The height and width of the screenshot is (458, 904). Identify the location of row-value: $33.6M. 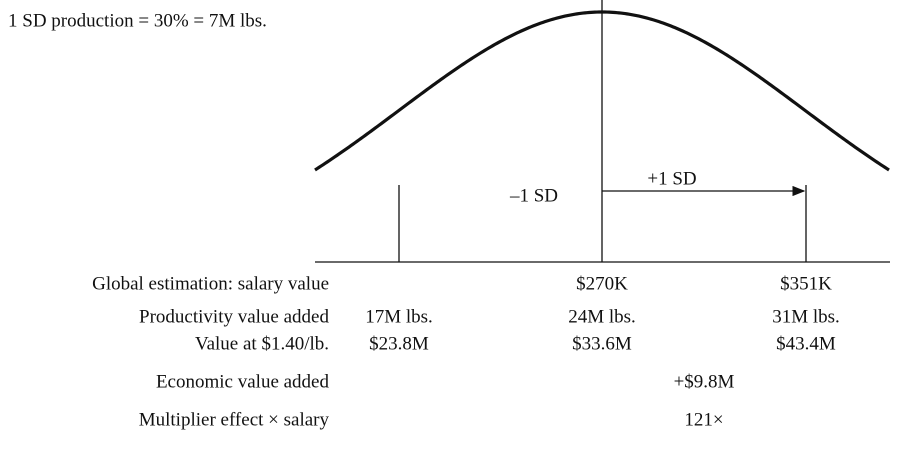
(602, 343).